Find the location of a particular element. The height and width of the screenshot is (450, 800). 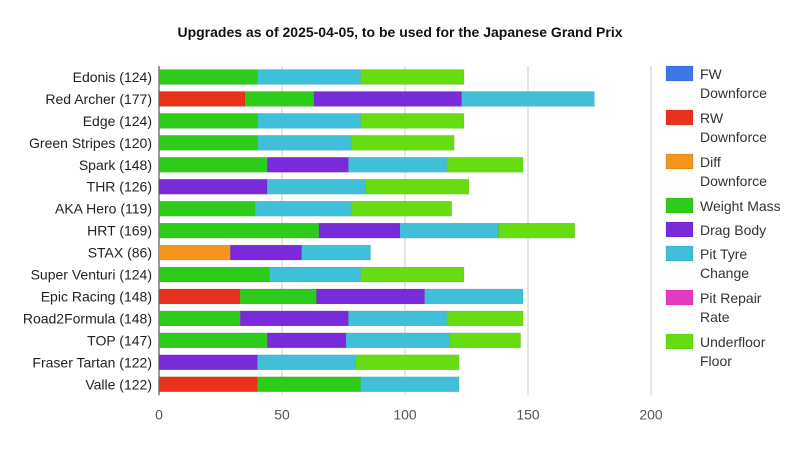

x-tick-label: 200 is located at coordinates (651, 414).